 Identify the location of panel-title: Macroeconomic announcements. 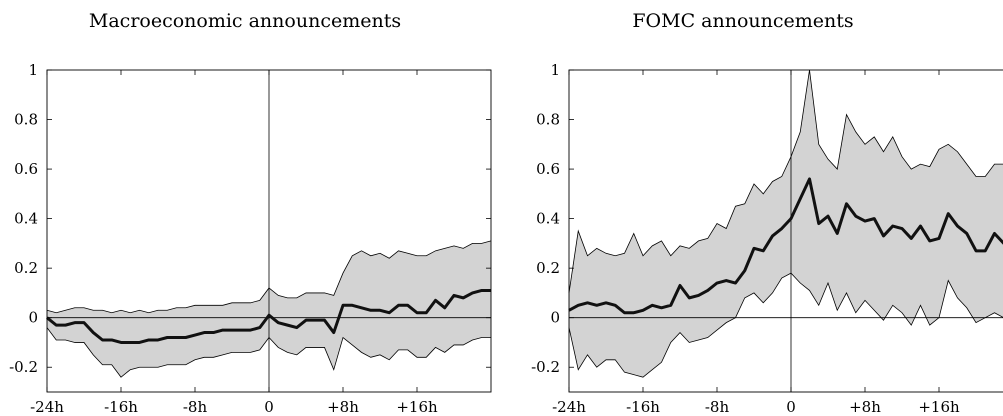
(245, 21).